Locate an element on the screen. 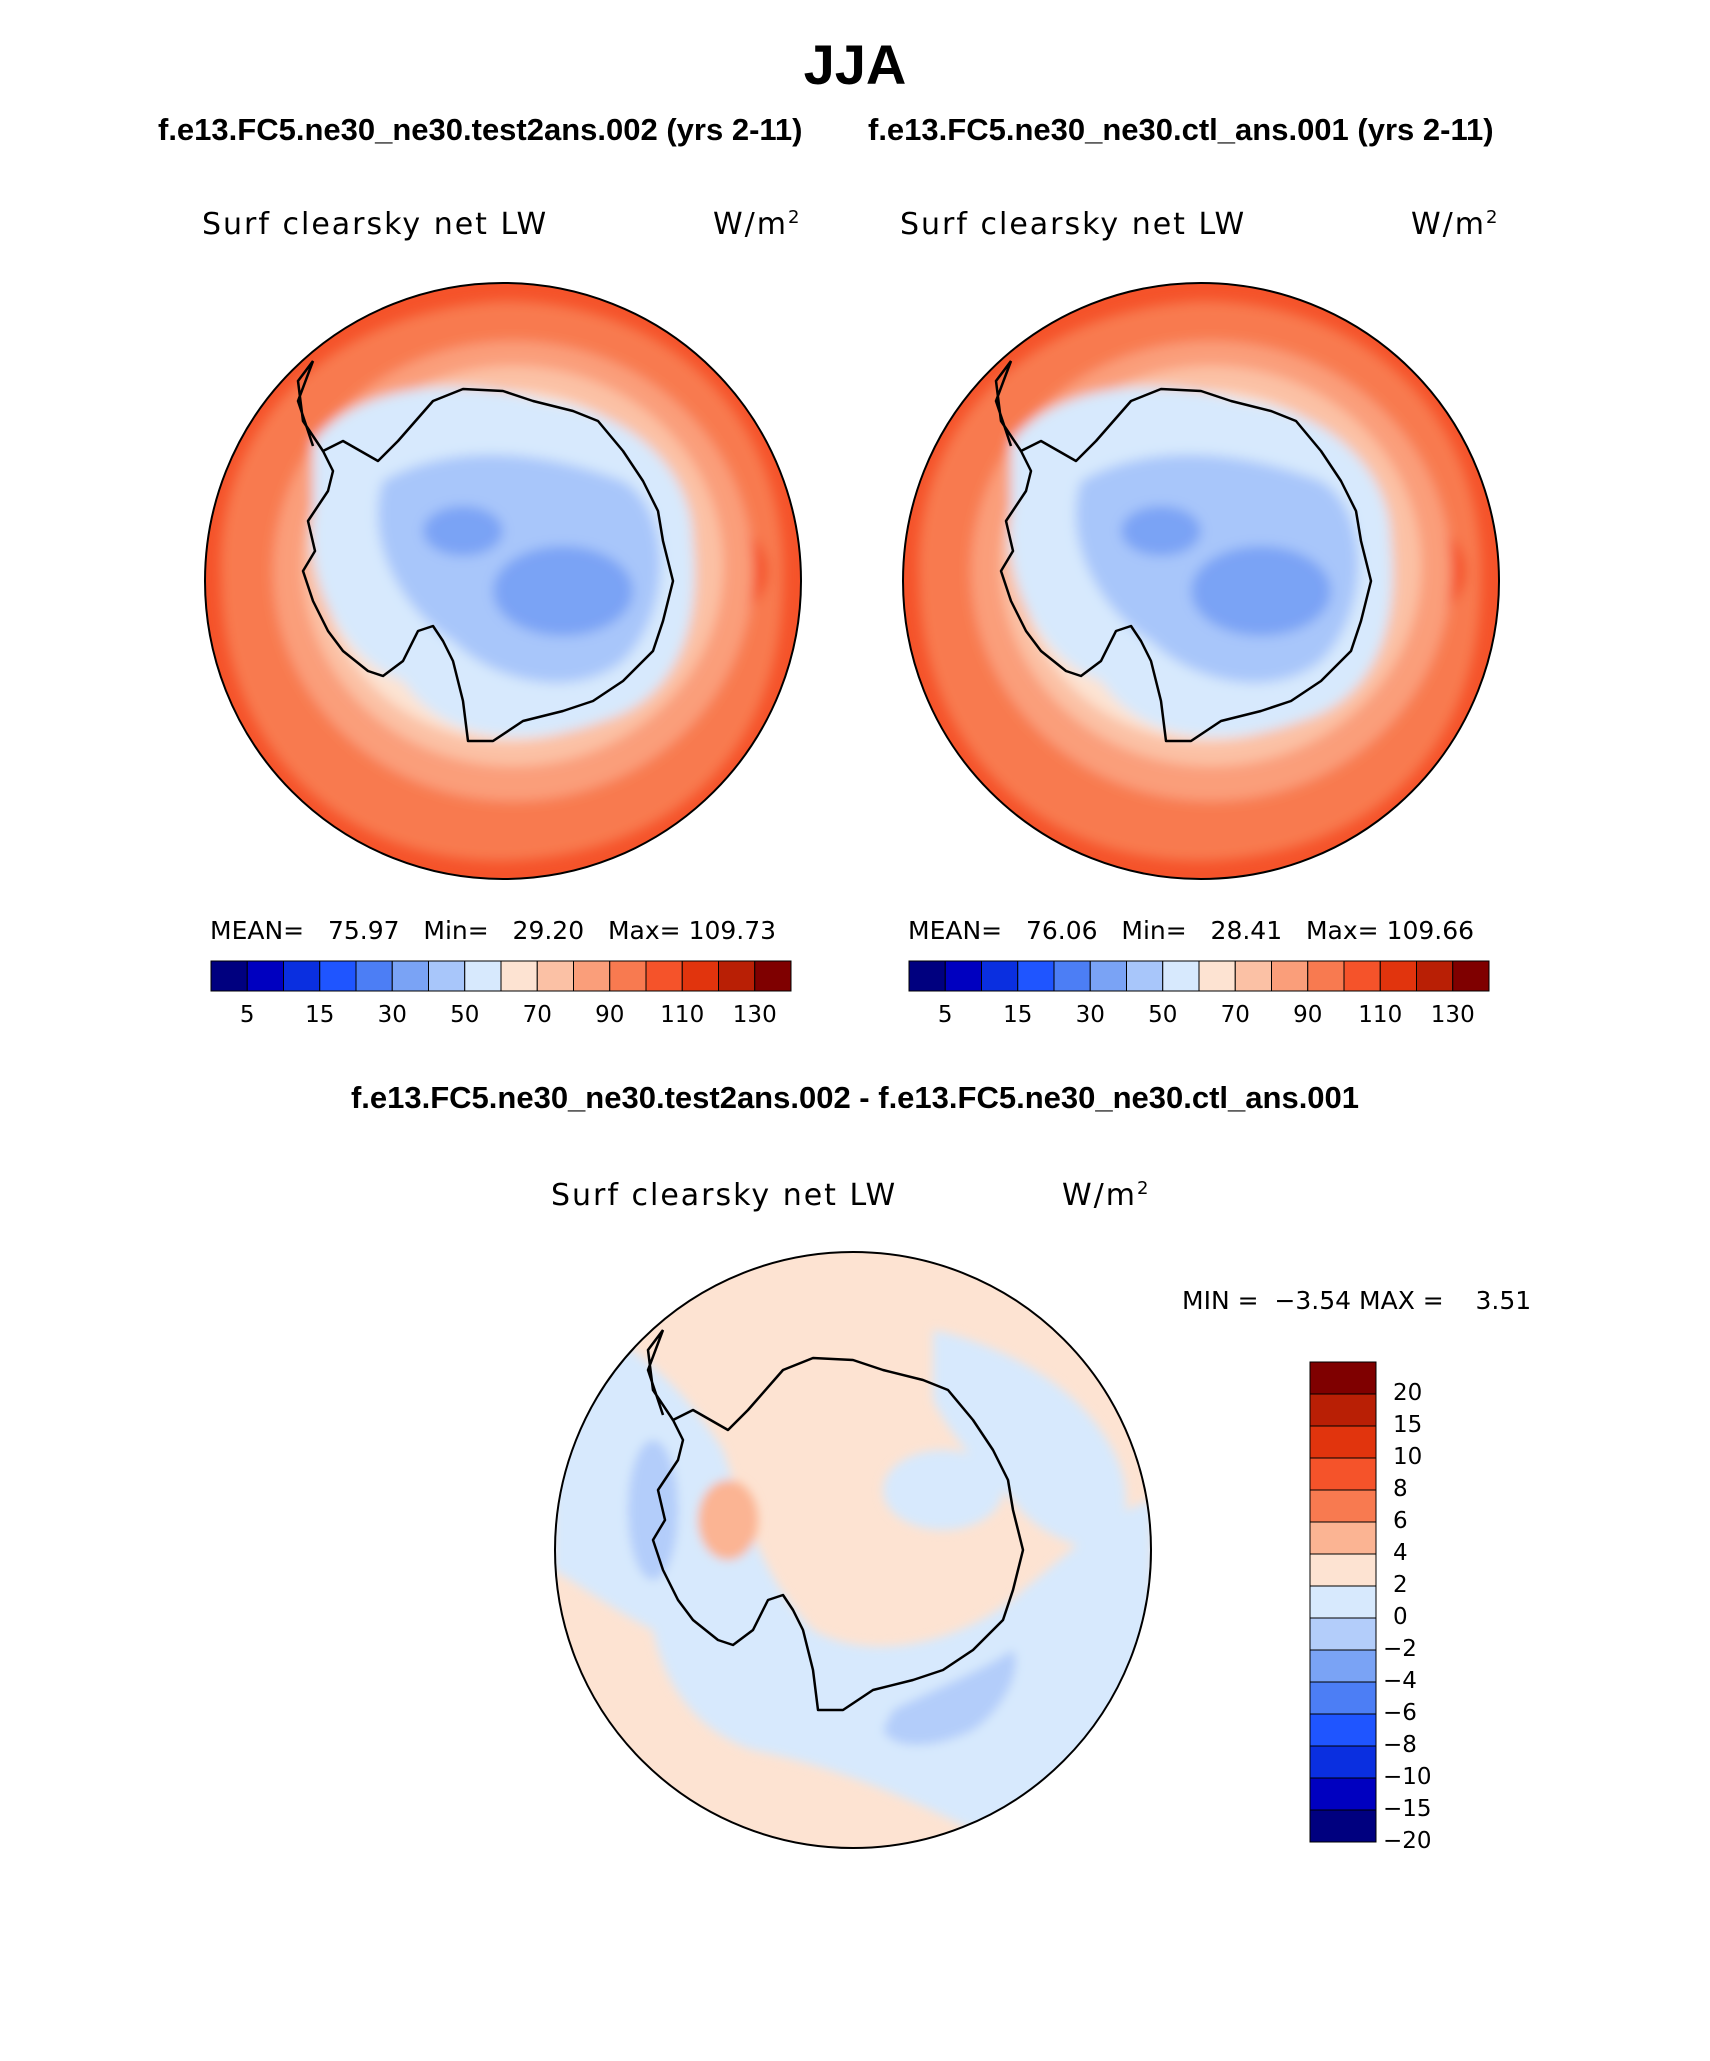 The width and height of the screenshot is (1710, 2061). panel1-map is located at coordinates (503, 581).